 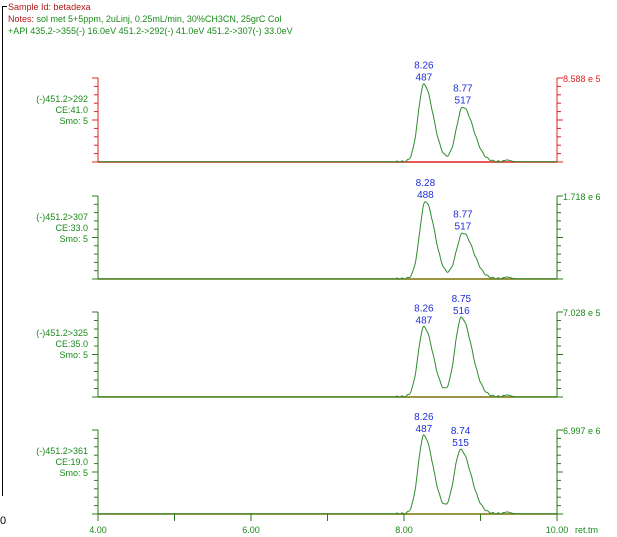 I want to click on x-axis-unit: ret.tm, so click(x=586, y=530).